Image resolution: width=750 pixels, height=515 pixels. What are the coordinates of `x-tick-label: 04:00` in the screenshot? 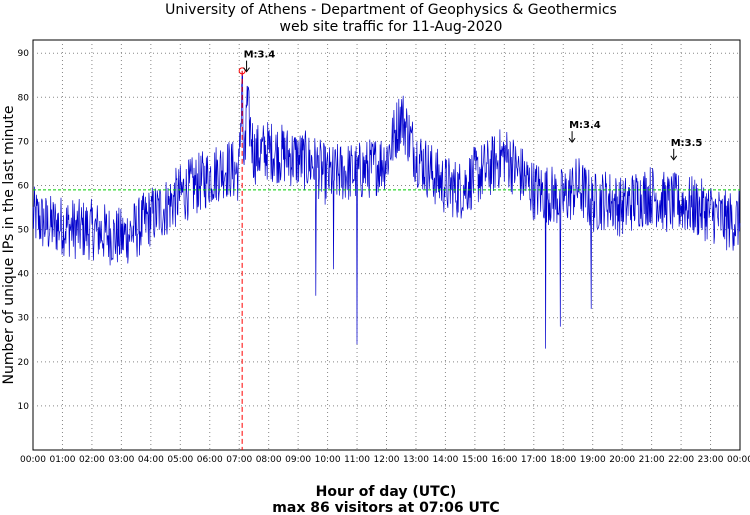 It's located at (151, 460).